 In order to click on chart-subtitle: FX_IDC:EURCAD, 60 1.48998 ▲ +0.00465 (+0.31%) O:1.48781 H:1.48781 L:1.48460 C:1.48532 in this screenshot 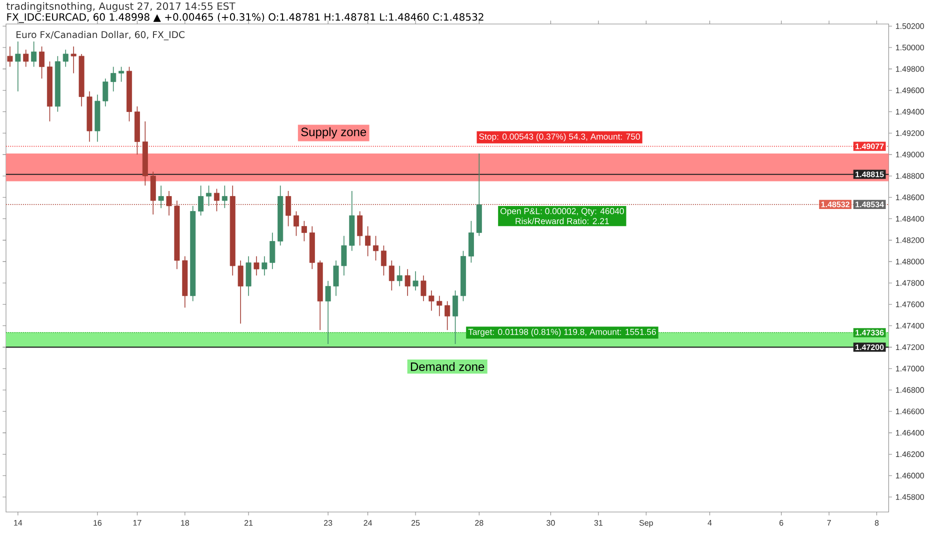, I will do `click(245, 18)`.